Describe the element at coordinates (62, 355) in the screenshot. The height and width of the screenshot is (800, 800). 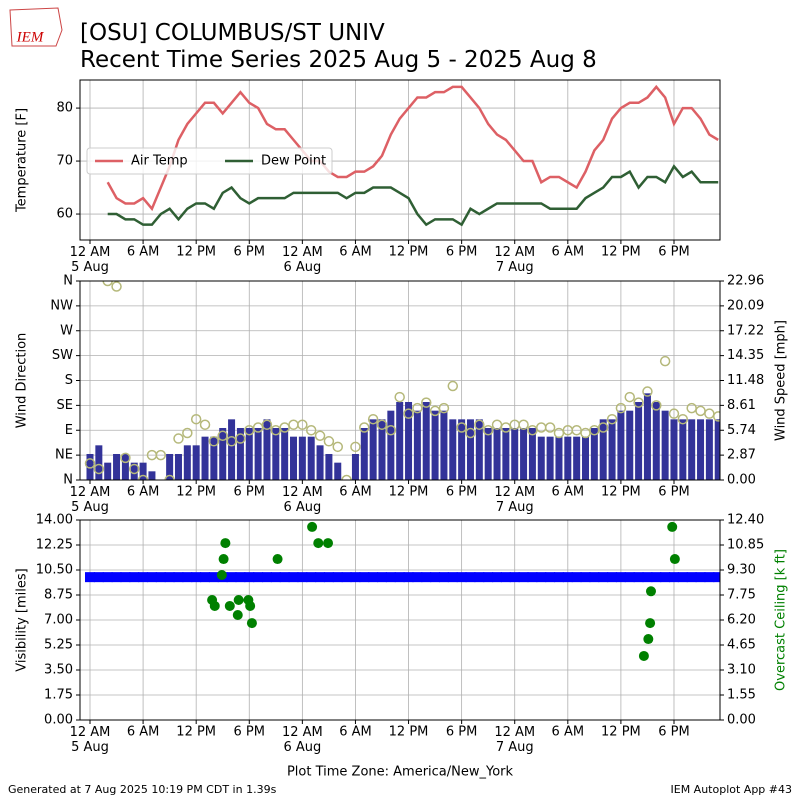
I see `y-tick-label: SW` at that location.